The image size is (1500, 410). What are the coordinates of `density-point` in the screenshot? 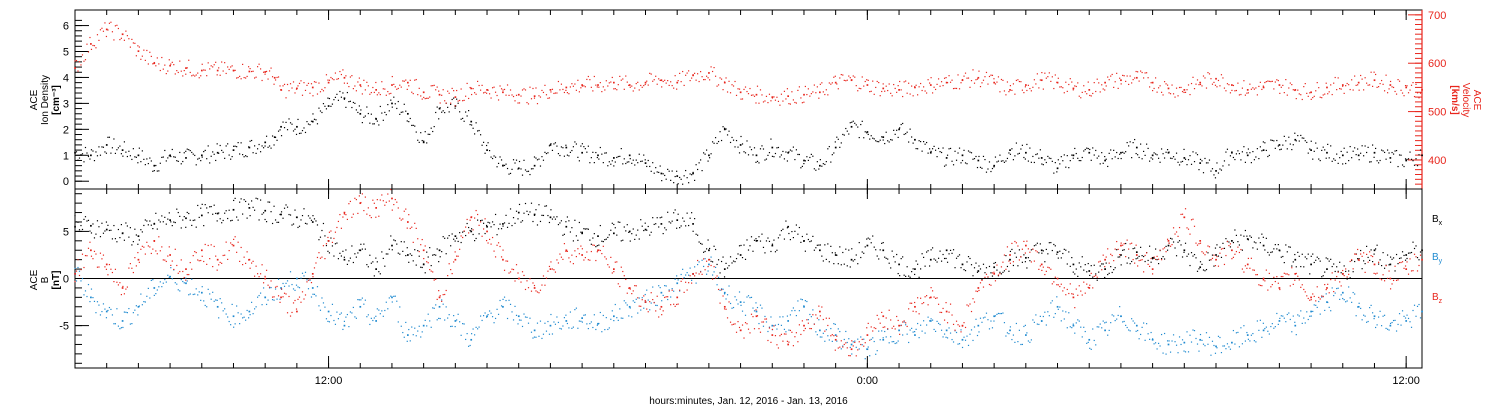 It's located at (1184, 158).